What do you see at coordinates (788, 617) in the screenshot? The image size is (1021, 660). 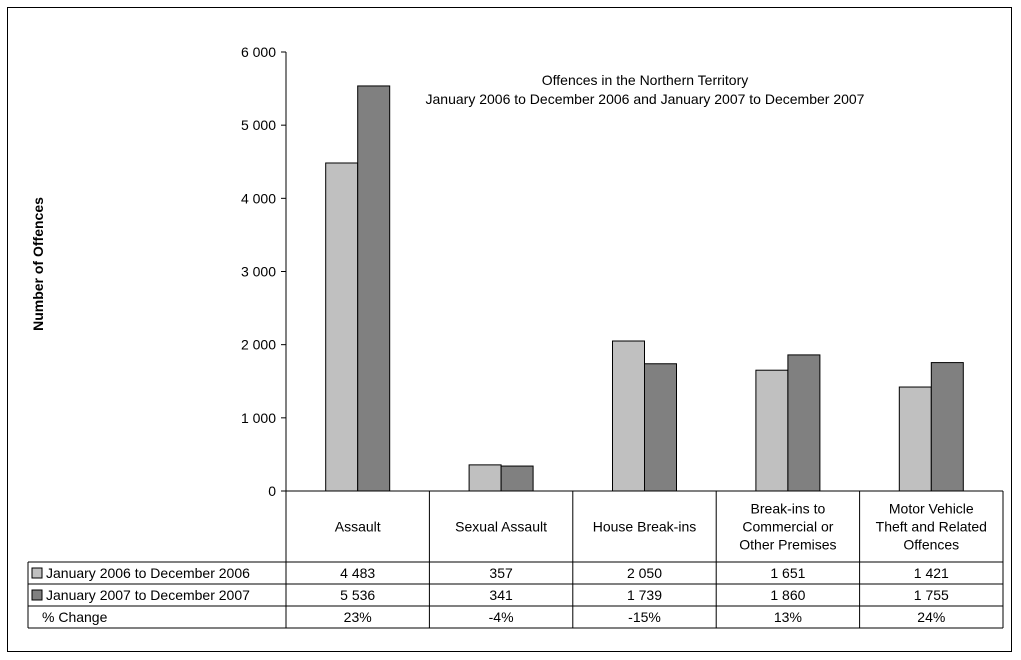 I see `change-cell: 13%` at bounding box center [788, 617].